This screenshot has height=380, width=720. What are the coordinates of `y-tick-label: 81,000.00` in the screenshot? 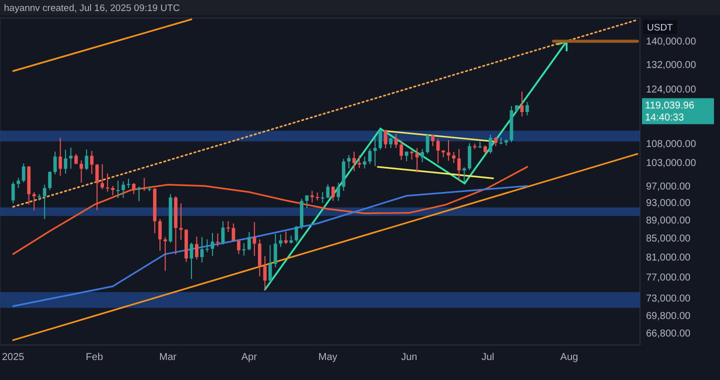 It's located at (668, 258).